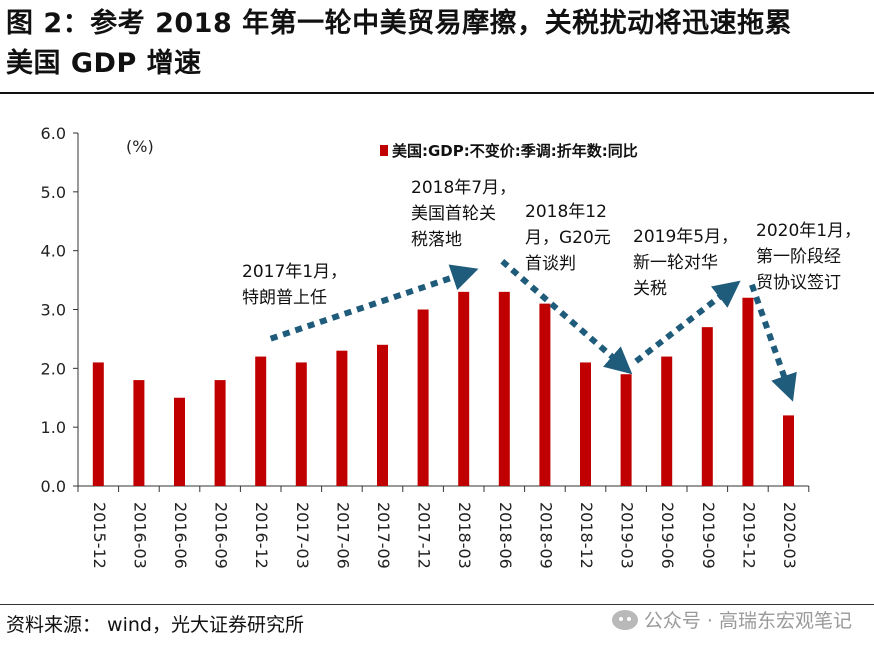  Describe the element at coordinates (104, 63) in the screenshot. I see `title-line-2: 美国 GDP 增速` at that location.